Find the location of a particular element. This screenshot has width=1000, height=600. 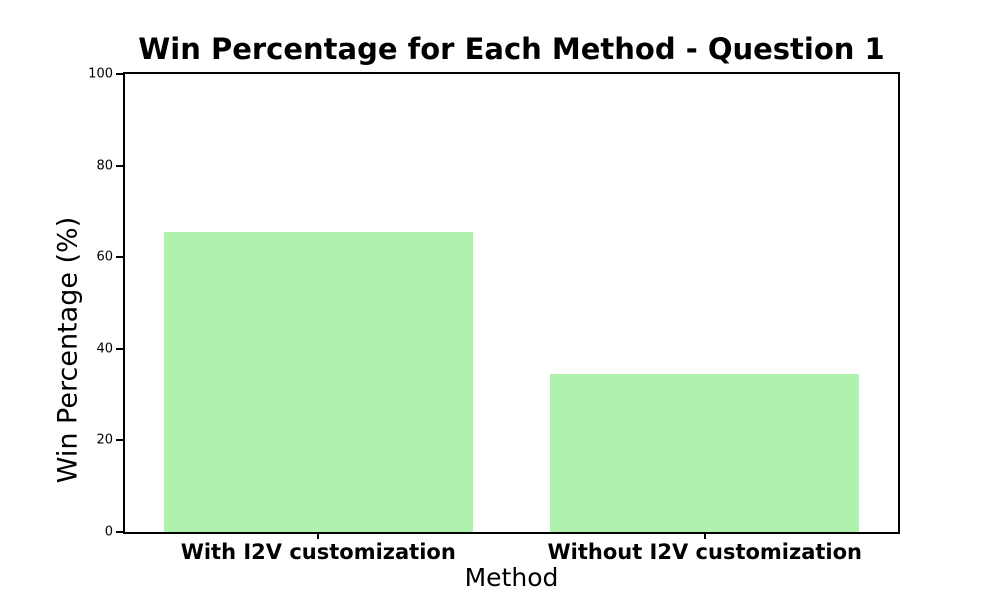

x-tick-label: Without I2V customization is located at coordinates (705, 552).